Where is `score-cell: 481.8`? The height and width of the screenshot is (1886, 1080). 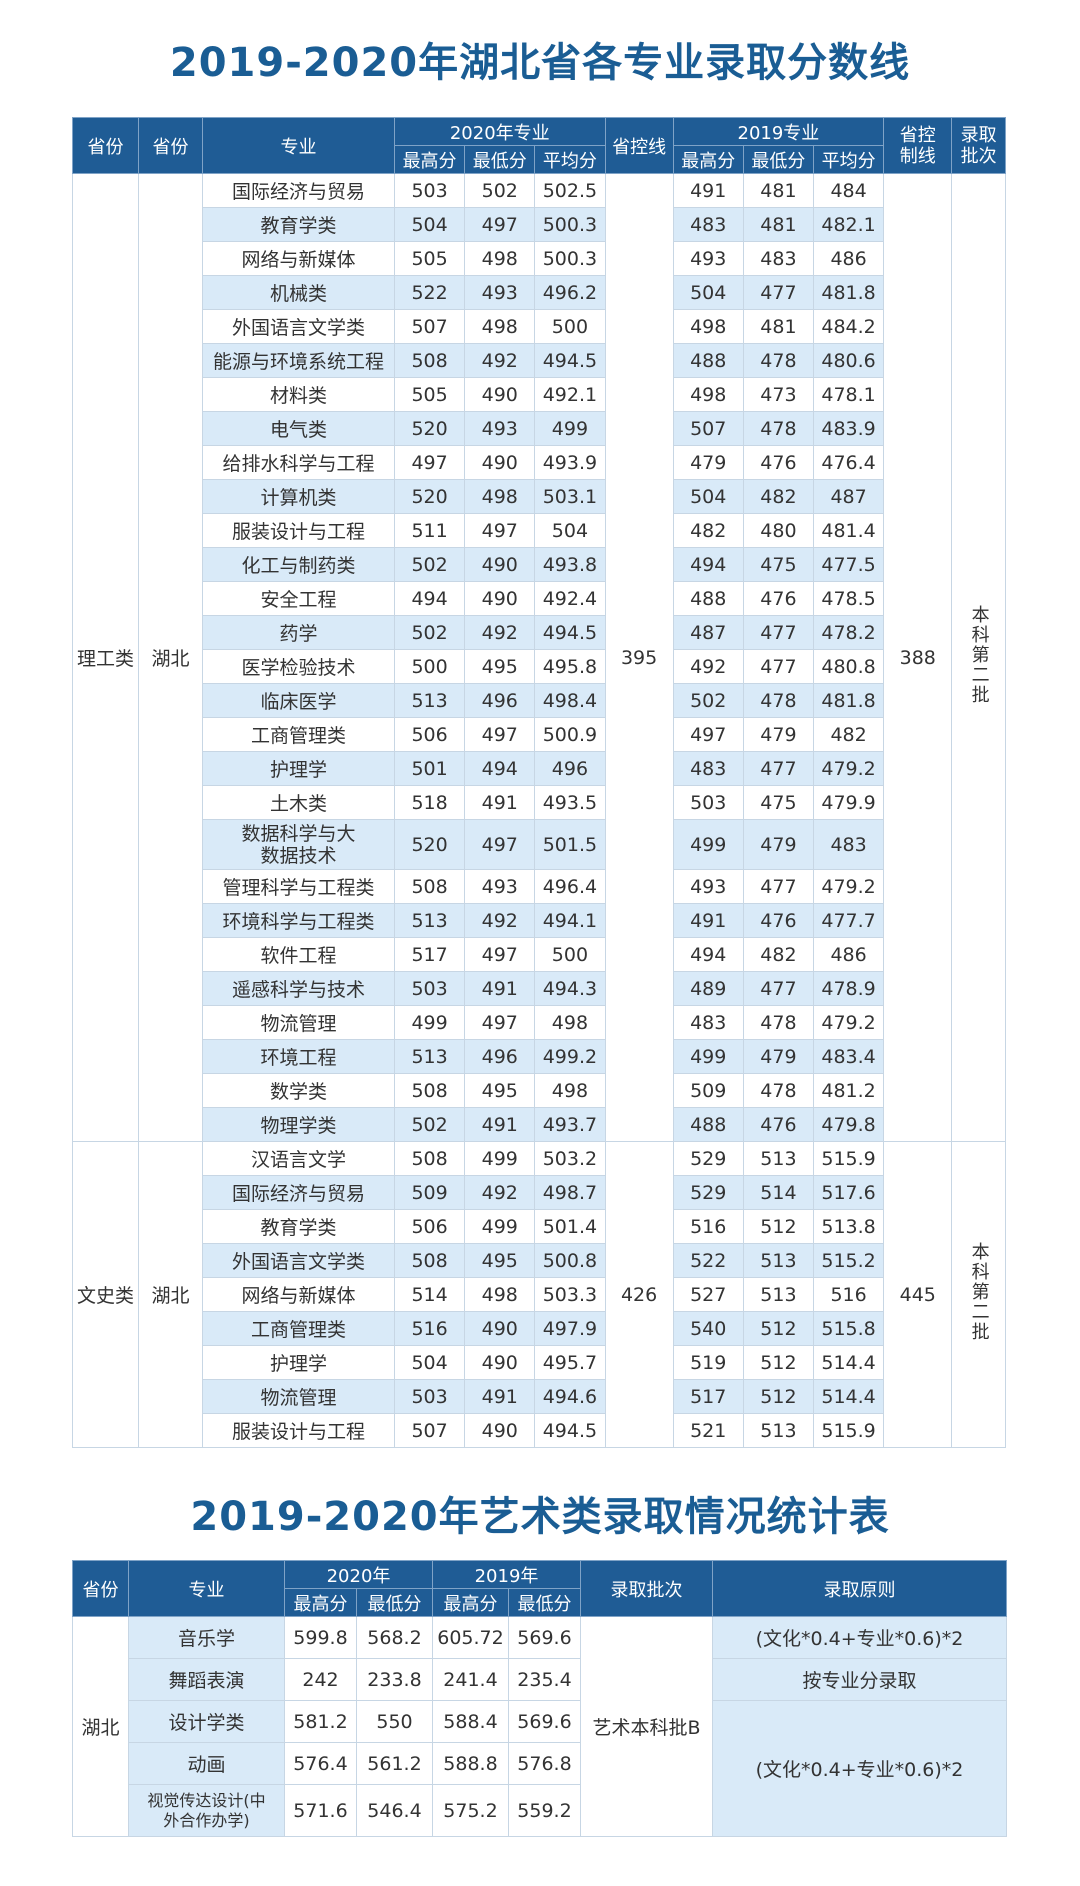
score-cell: 481.8 is located at coordinates (848, 700).